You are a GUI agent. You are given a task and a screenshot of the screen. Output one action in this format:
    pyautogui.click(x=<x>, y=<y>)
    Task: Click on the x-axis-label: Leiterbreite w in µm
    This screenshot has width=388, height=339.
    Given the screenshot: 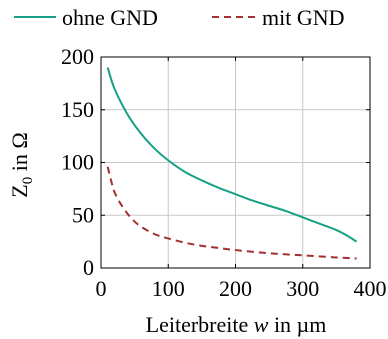 What is the action you would take?
    pyautogui.click(x=236, y=324)
    